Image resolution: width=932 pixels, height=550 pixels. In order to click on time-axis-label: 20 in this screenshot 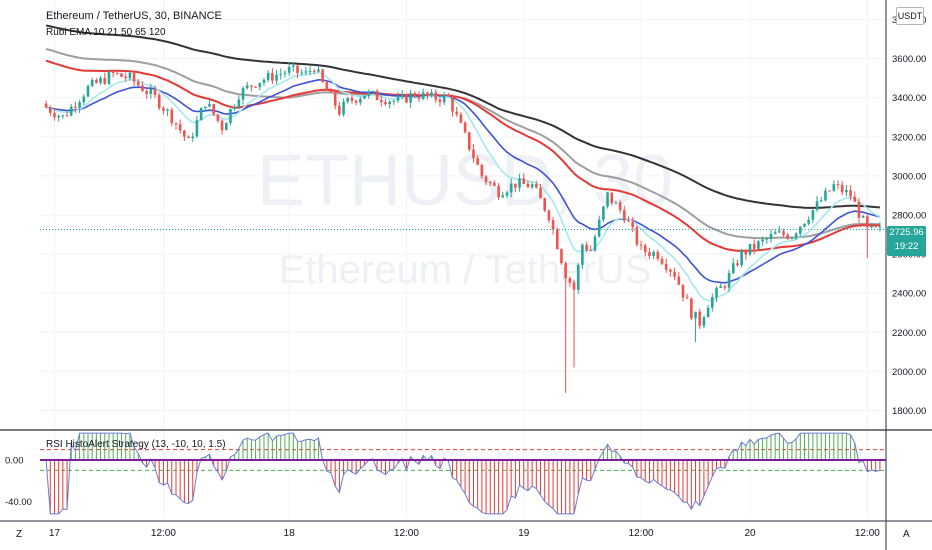, I will do `click(750, 533)`.